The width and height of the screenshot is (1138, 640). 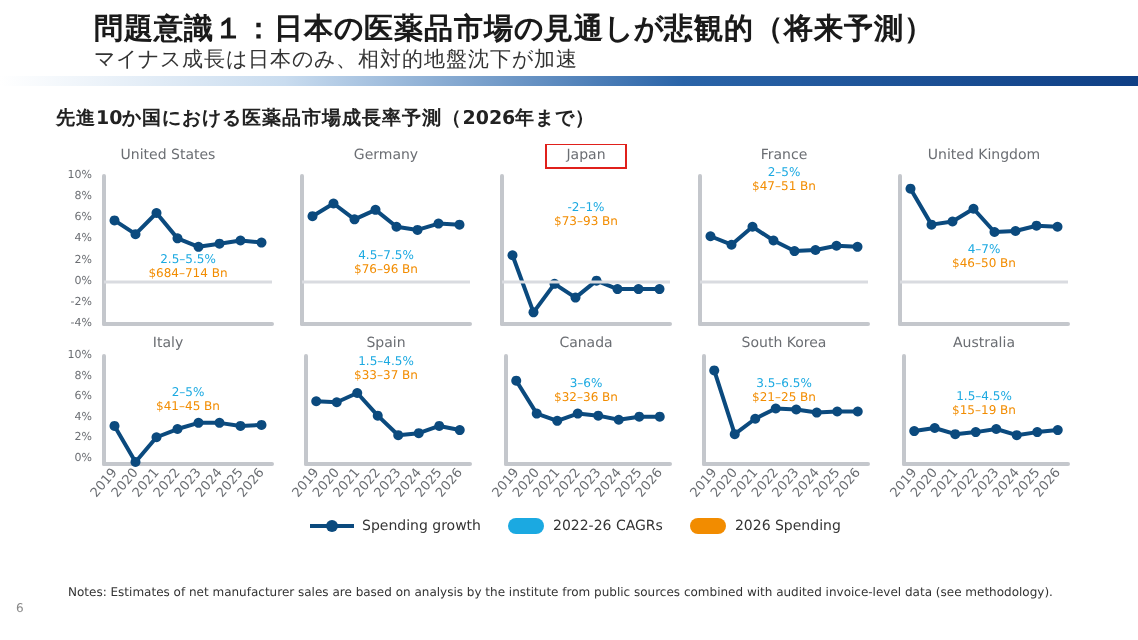 I want to click on text: 先進10か国における医薬品市場成長率予測（2026年まで）, so click(x=326, y=119).